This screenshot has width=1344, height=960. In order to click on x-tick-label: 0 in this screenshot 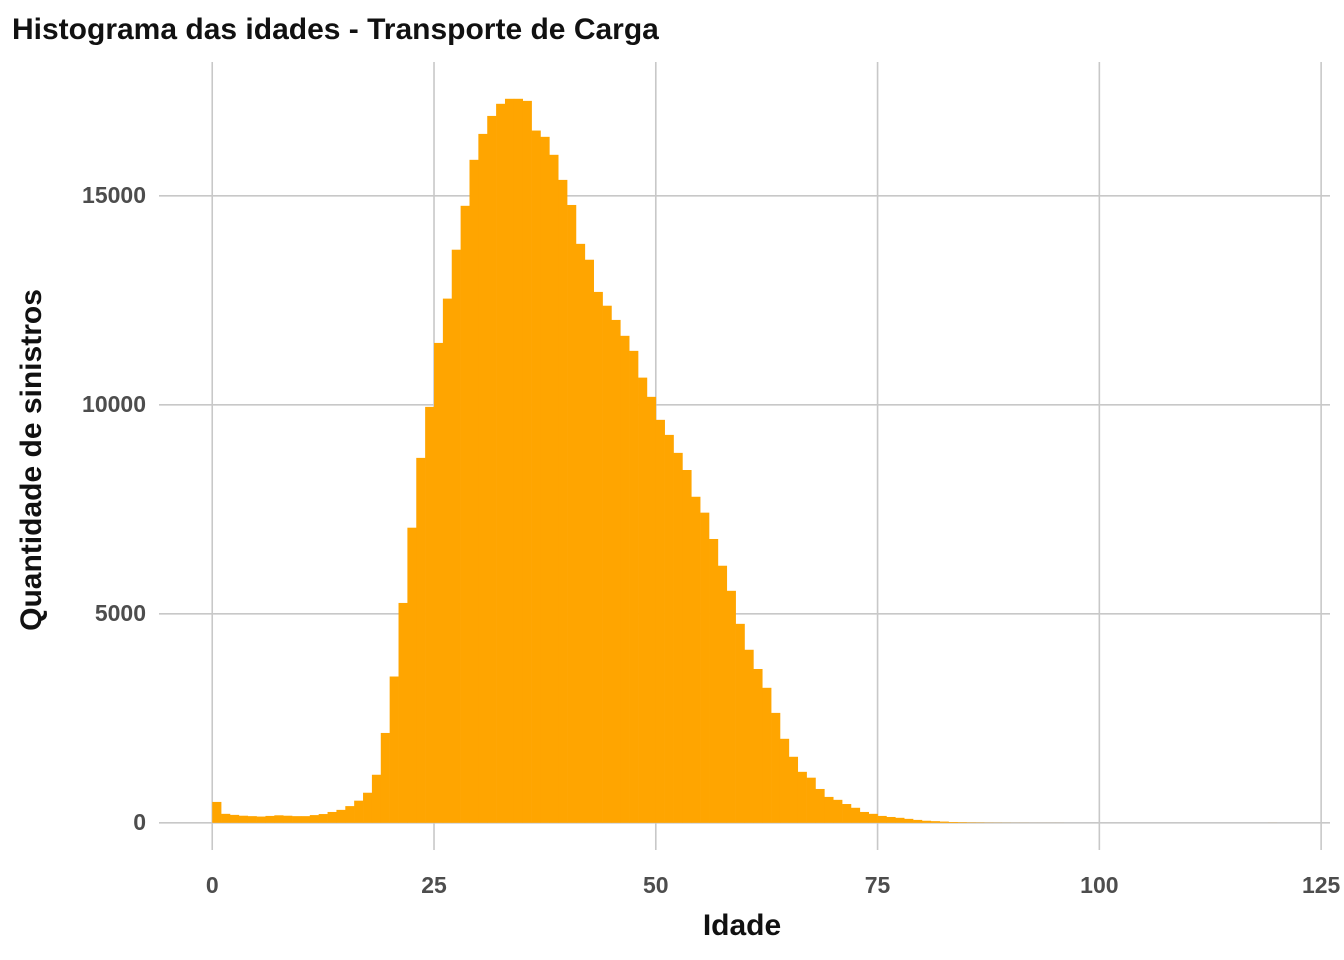, I will do `click(212, 885)`.